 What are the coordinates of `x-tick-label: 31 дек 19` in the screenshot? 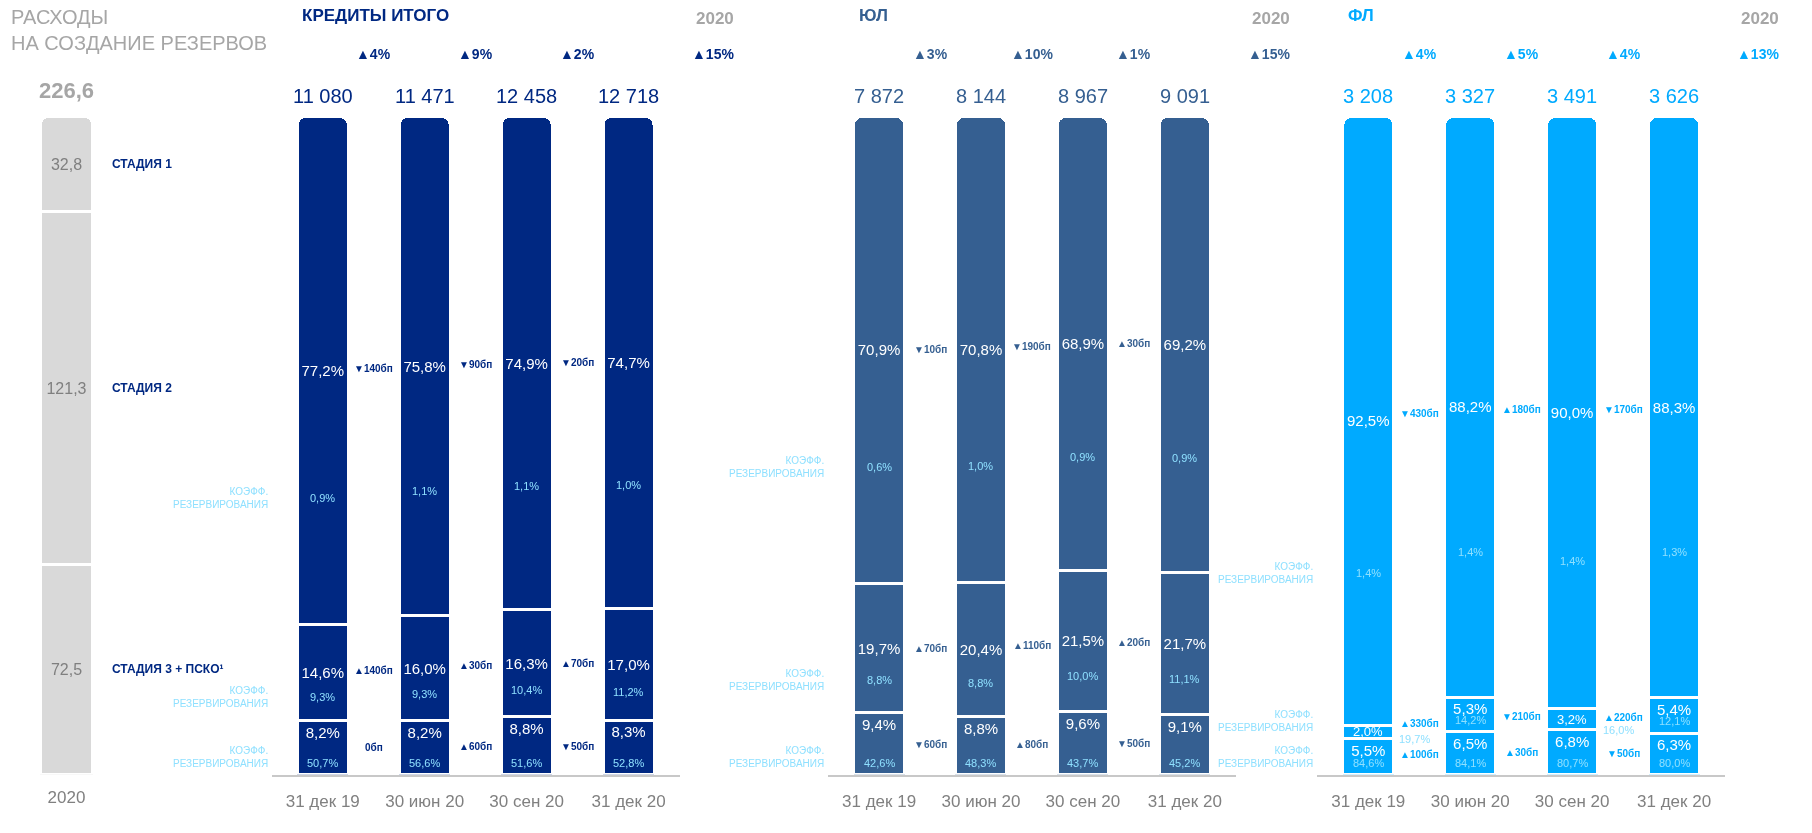 It's located at (1368, 801).